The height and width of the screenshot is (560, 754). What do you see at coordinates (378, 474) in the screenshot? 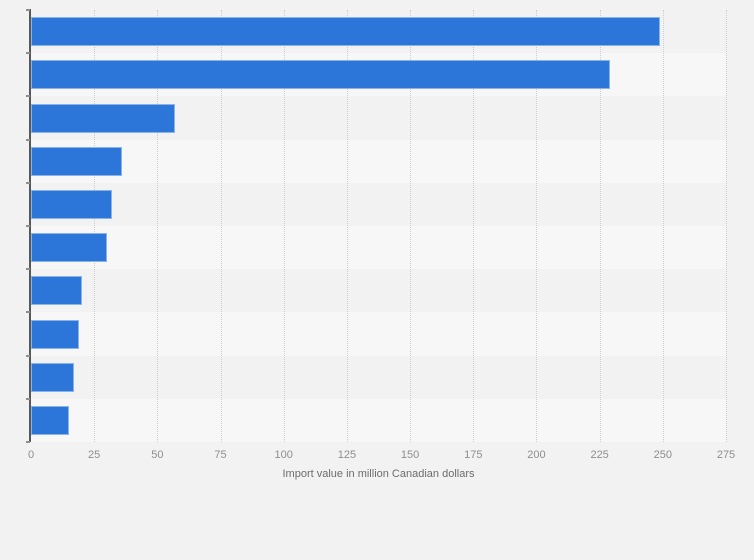
I see `x-axis-title: Import value in million Canadian dollars` at bounding box center [378, 474].